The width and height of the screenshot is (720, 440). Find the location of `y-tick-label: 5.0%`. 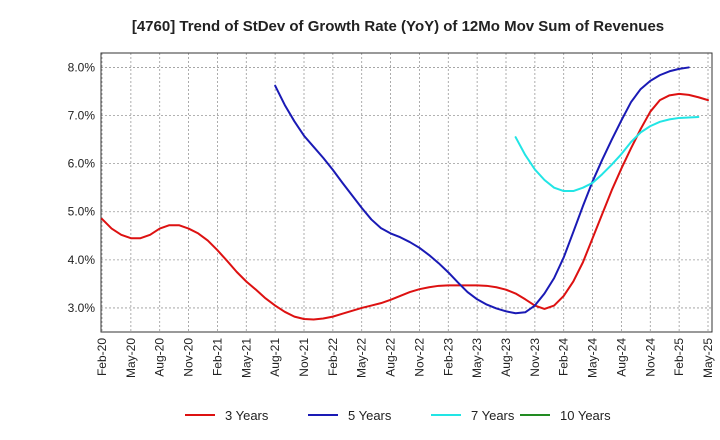

y-tick-label: 5.0% is located at coordinates (82, 212).